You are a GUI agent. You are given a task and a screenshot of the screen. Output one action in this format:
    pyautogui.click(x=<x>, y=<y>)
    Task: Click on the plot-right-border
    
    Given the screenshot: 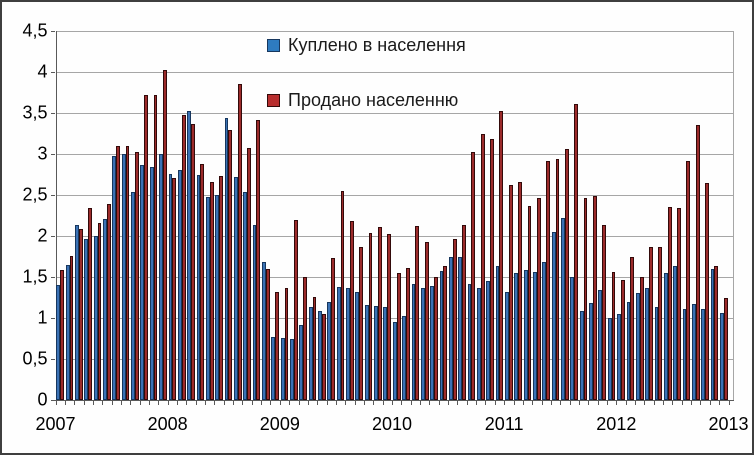 What is the action you would take?
    pyautogui.click(x=733, y=215)
    